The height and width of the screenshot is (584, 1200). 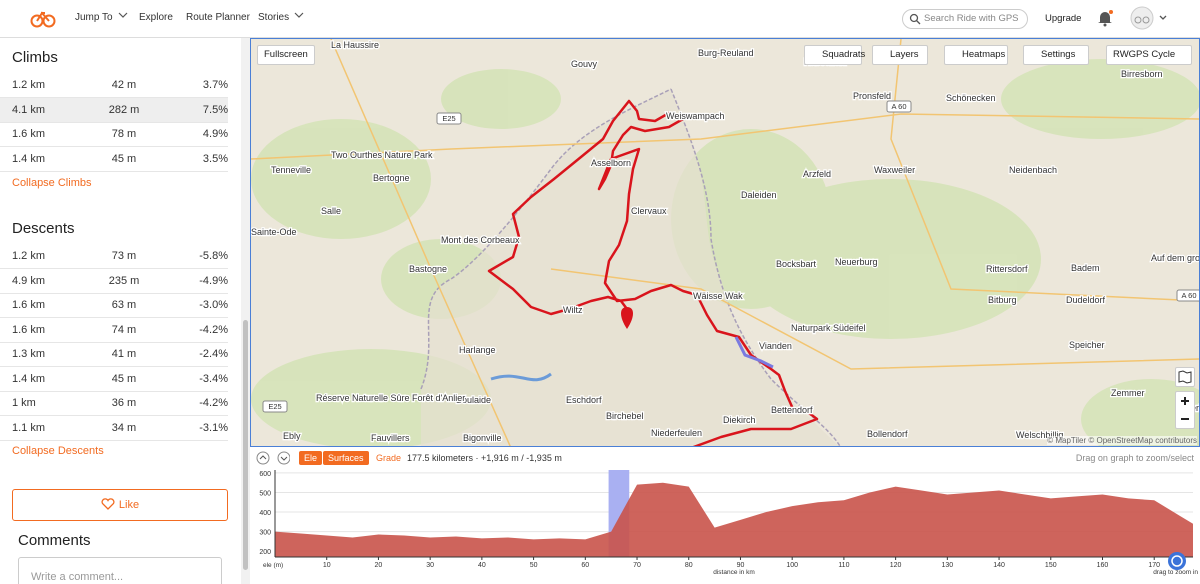 I want to click on nav-link: Jump To, so click(x=102, y=17).